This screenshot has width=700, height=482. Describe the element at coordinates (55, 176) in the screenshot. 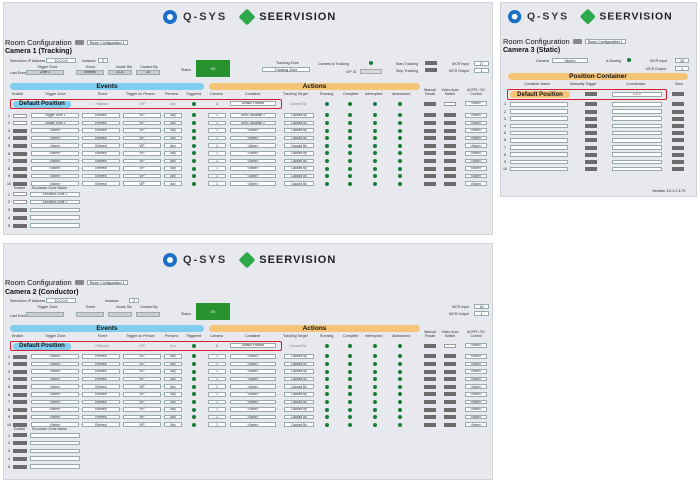

I see `c1-row-trigger-zone: <None>` at that location.